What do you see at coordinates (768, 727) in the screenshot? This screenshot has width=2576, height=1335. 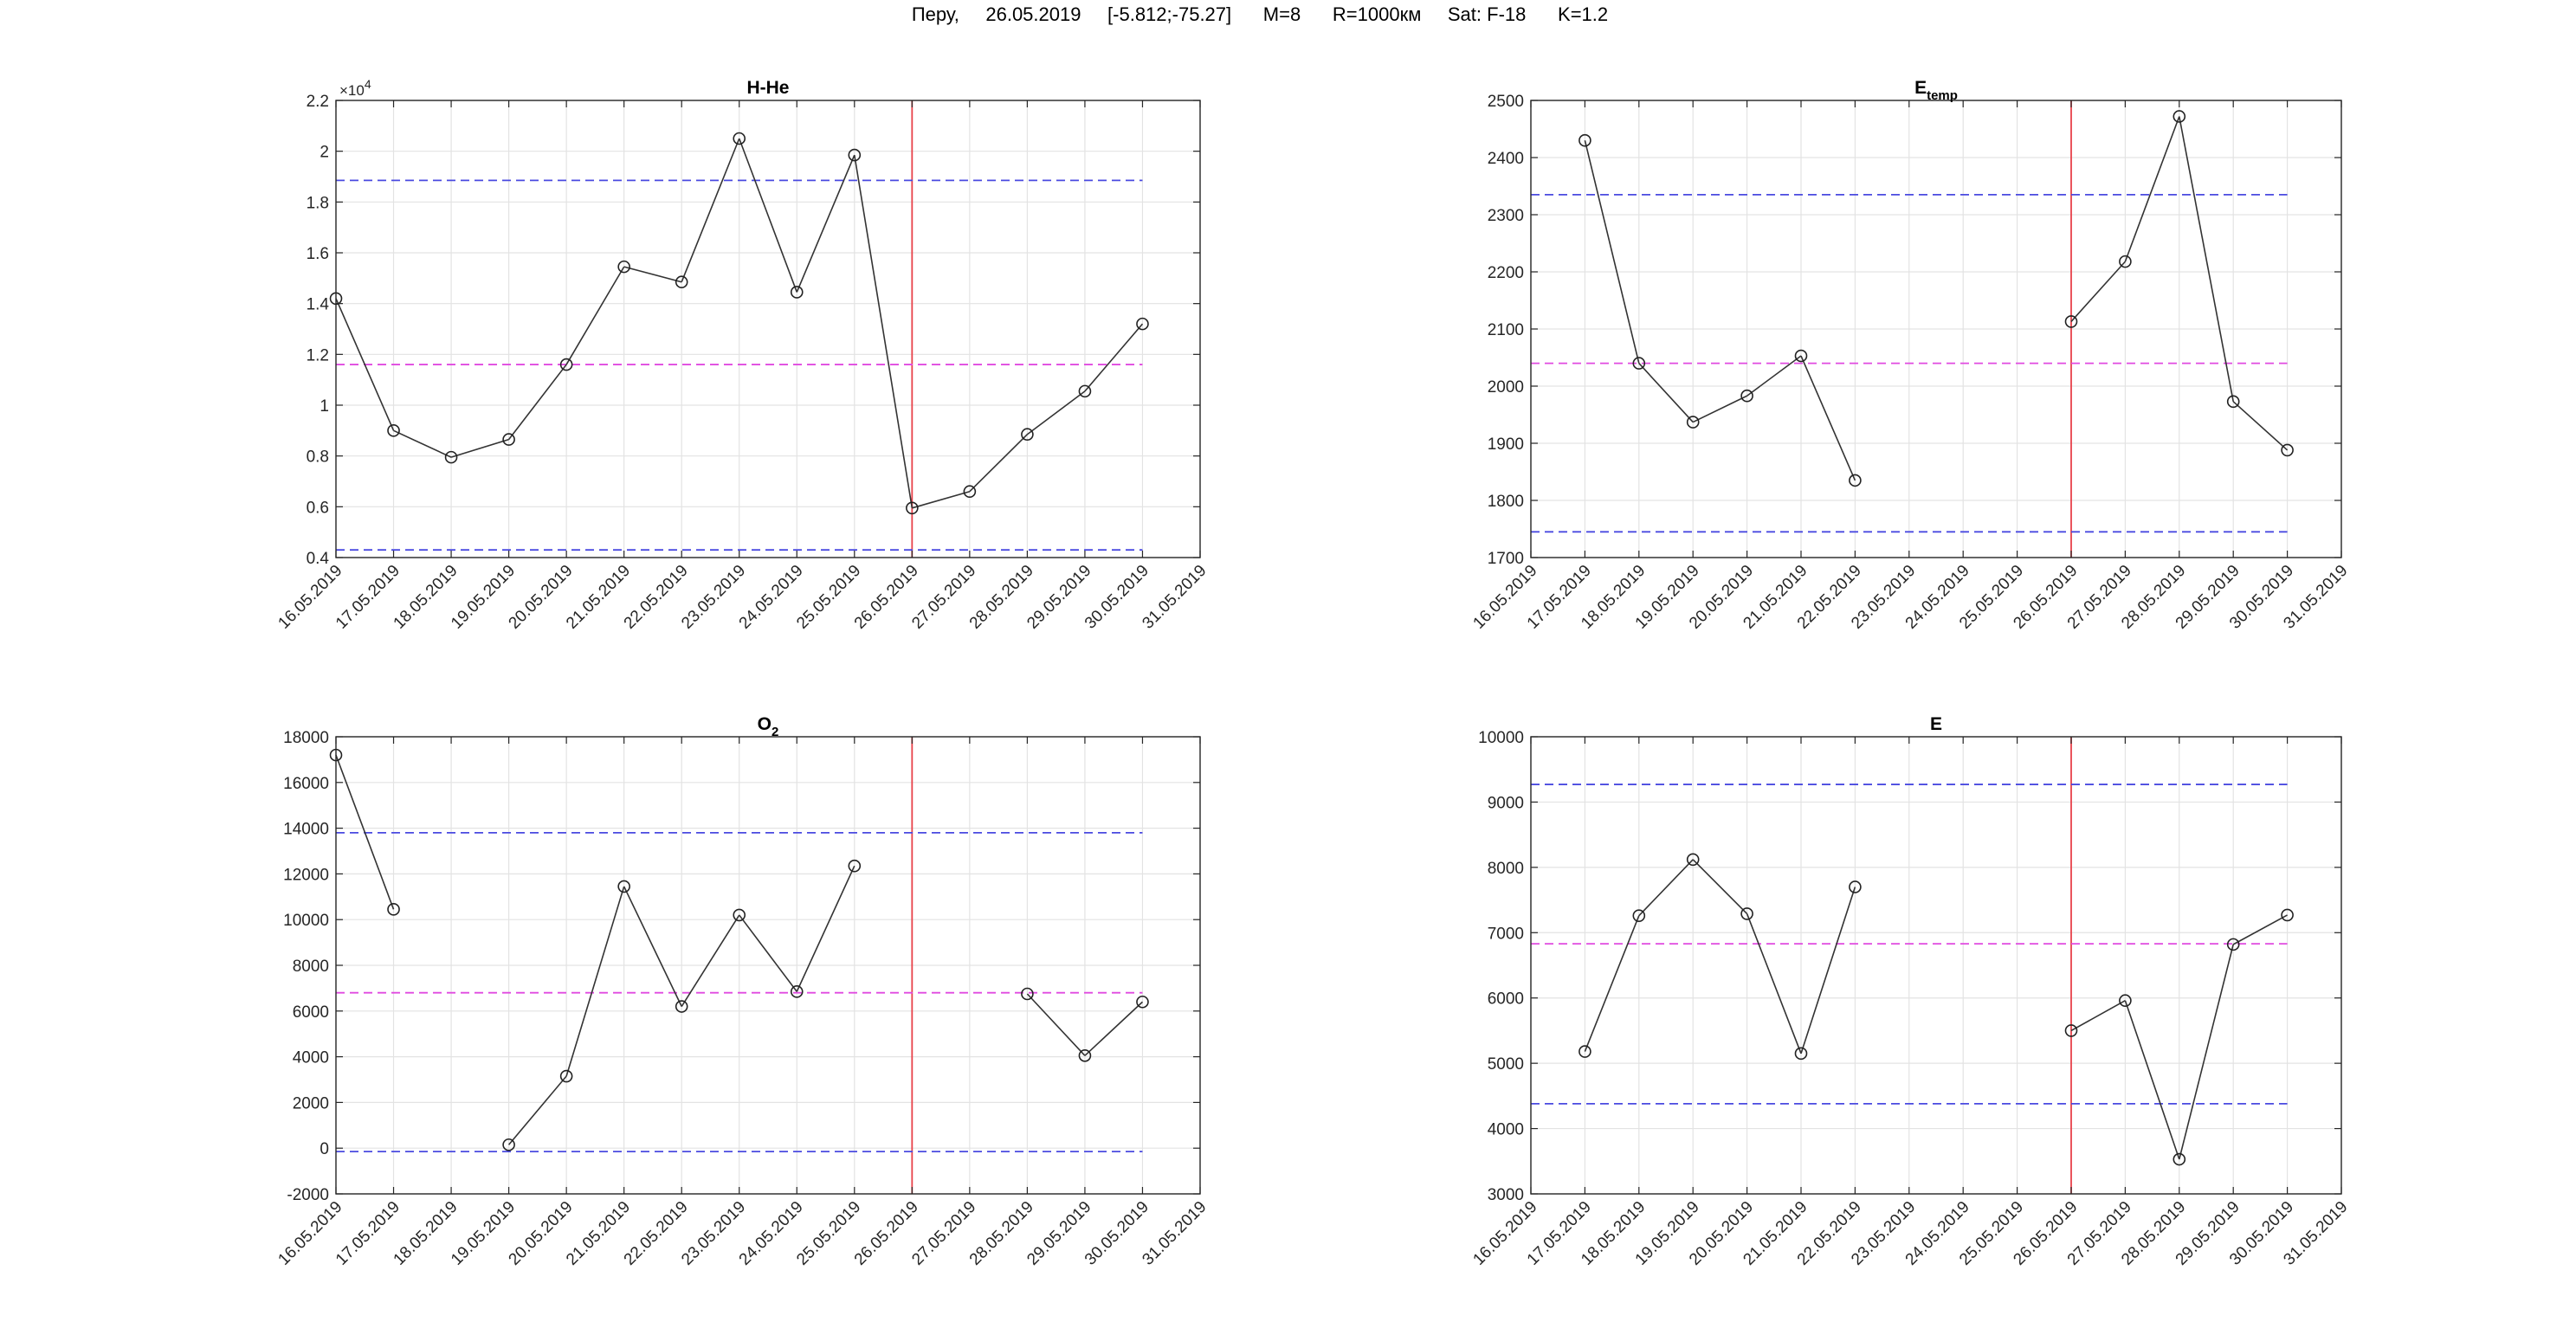 I see `subplot-title: O2` at bounding box center [768, 727].